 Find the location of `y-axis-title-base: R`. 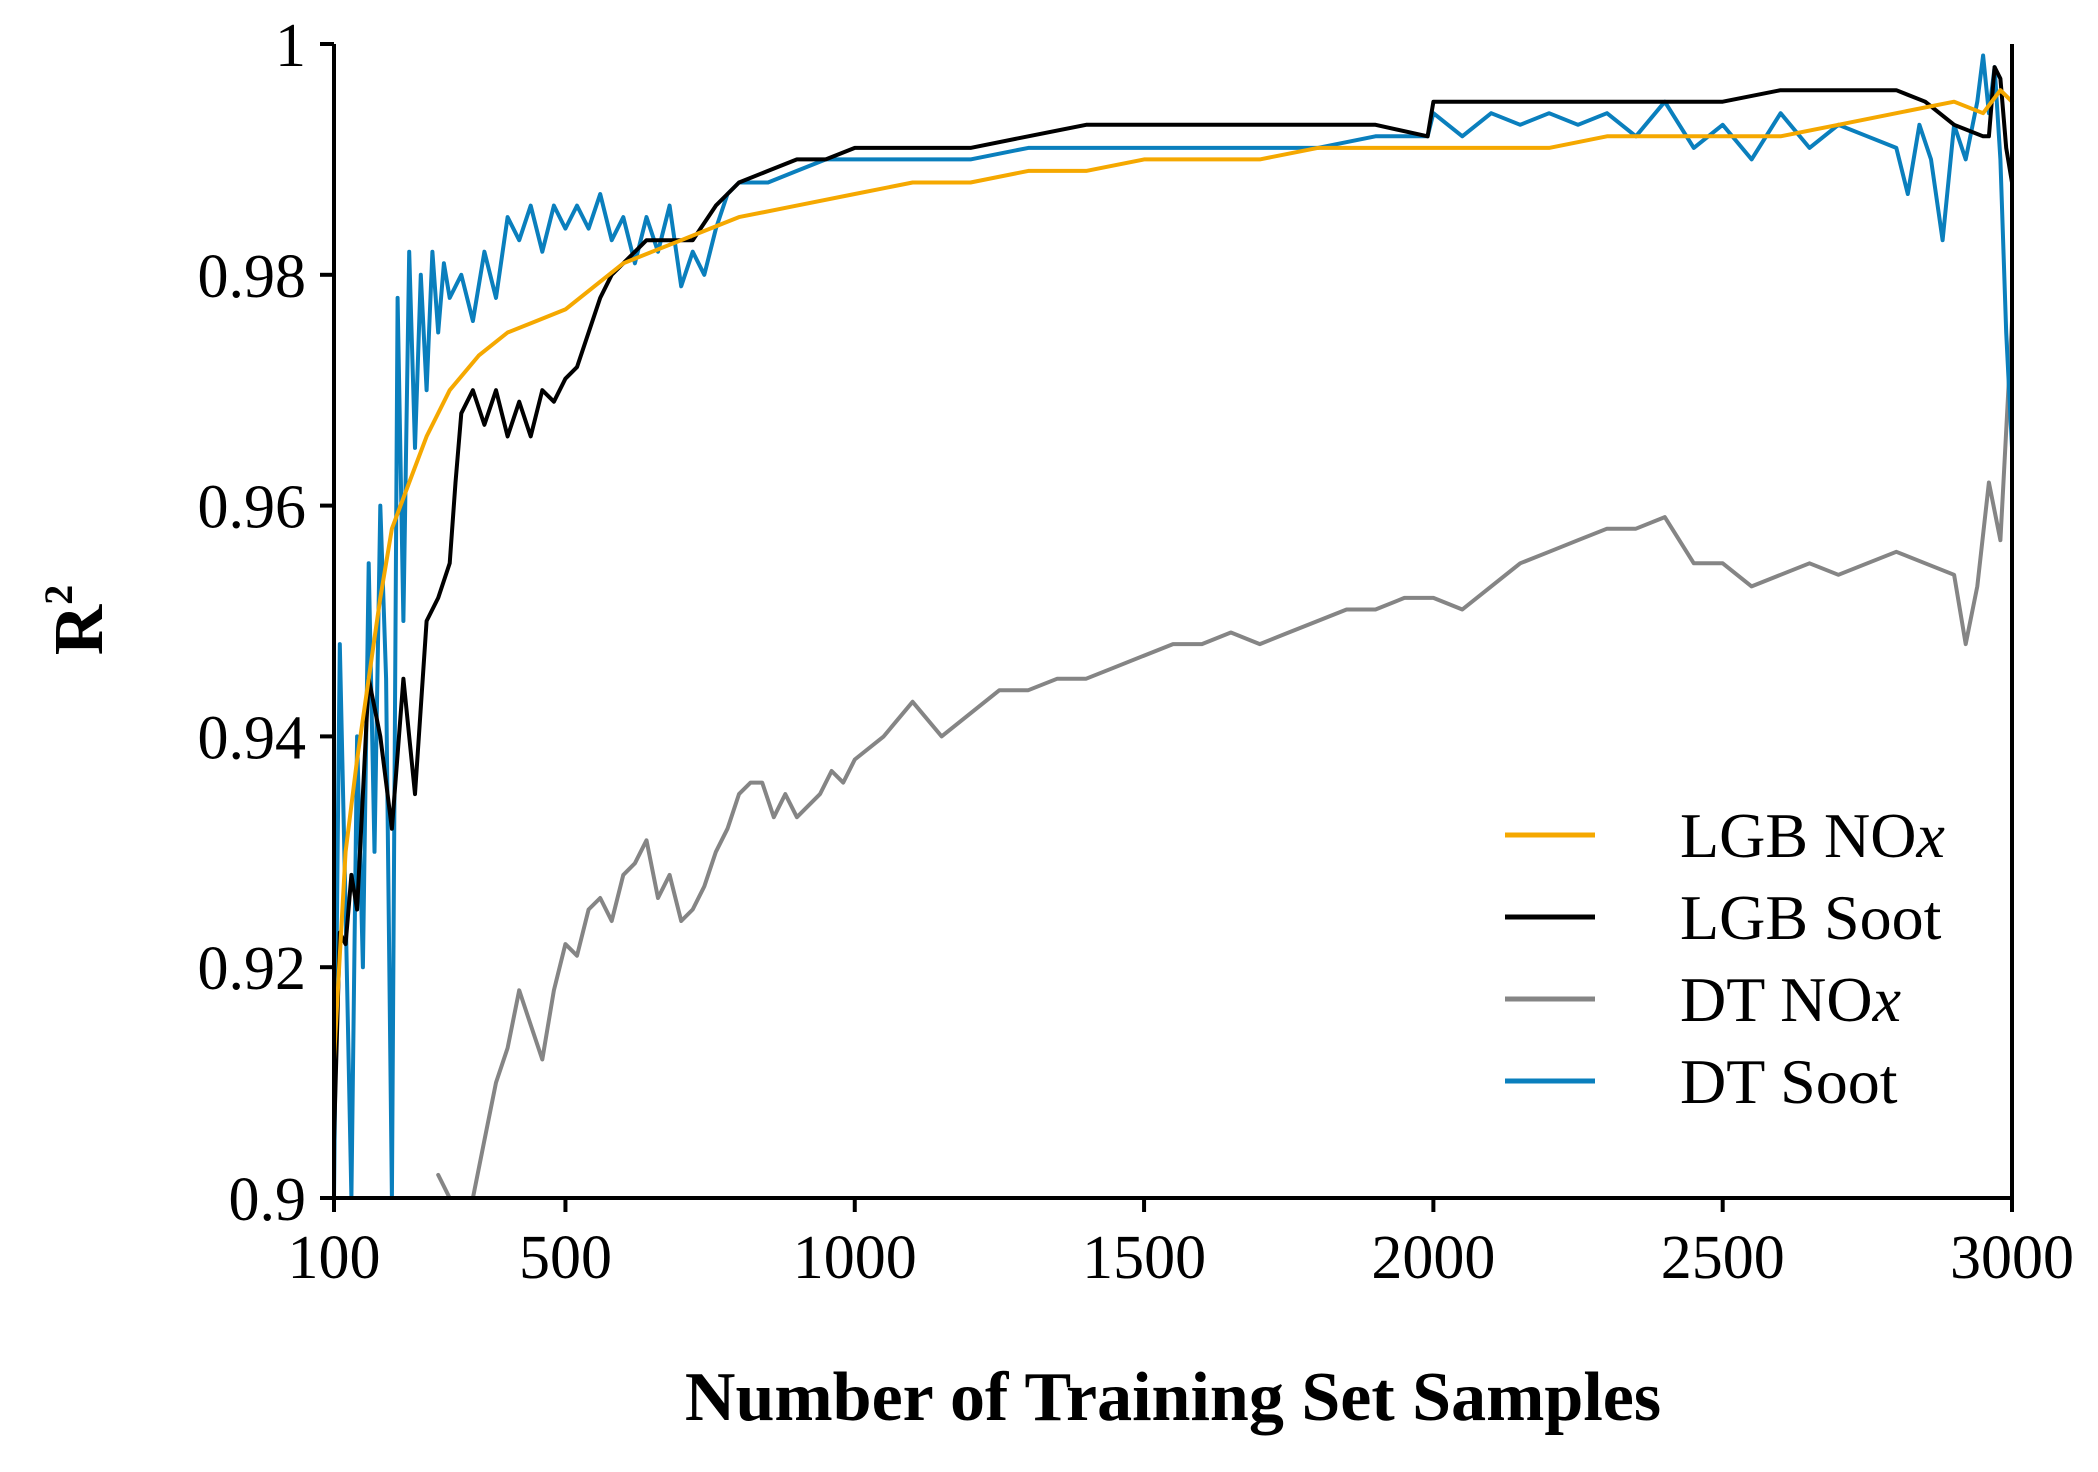

y-axis-title-base: R is located at coordinates (79, 629).